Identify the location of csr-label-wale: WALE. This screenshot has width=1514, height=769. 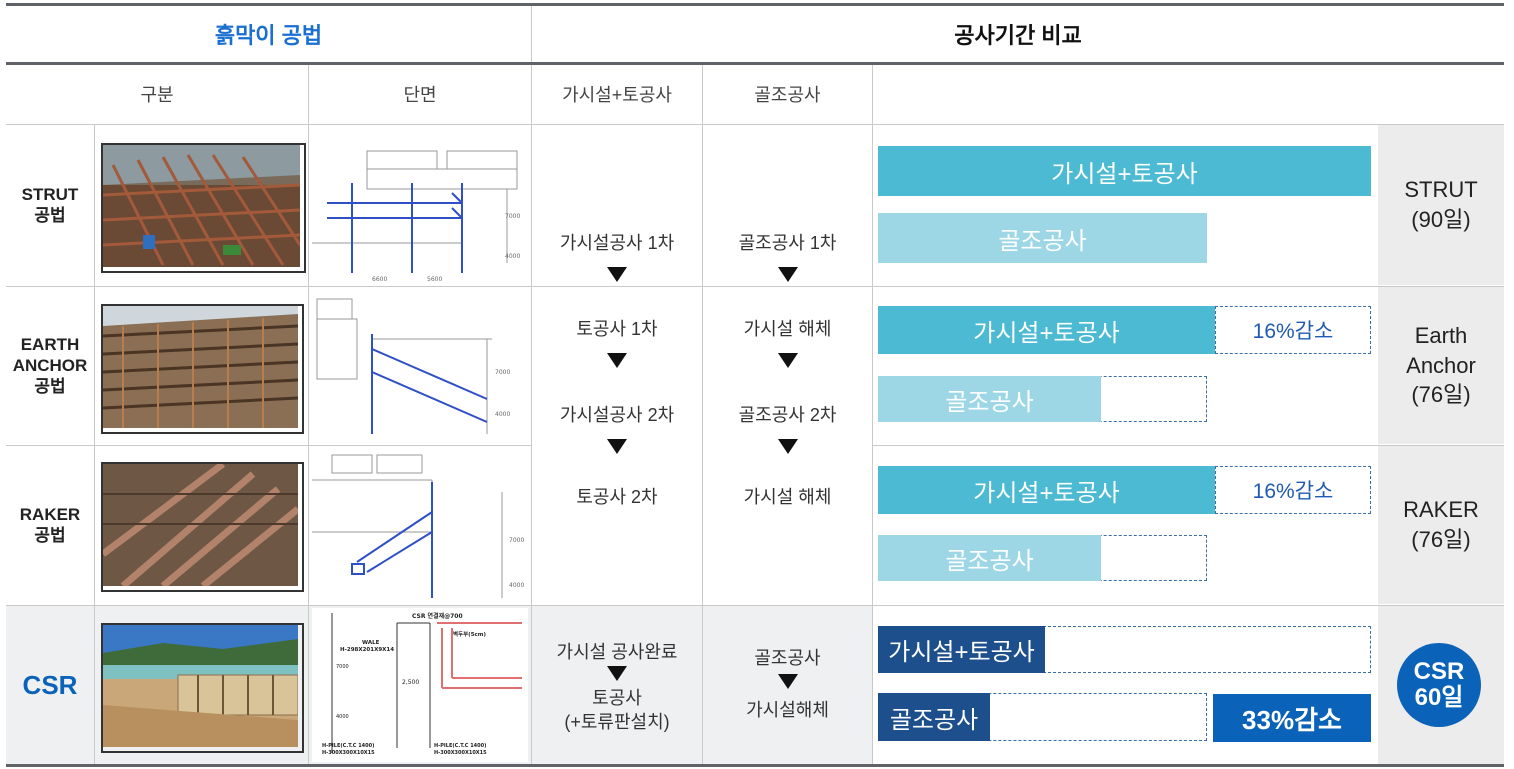
(371, 643).